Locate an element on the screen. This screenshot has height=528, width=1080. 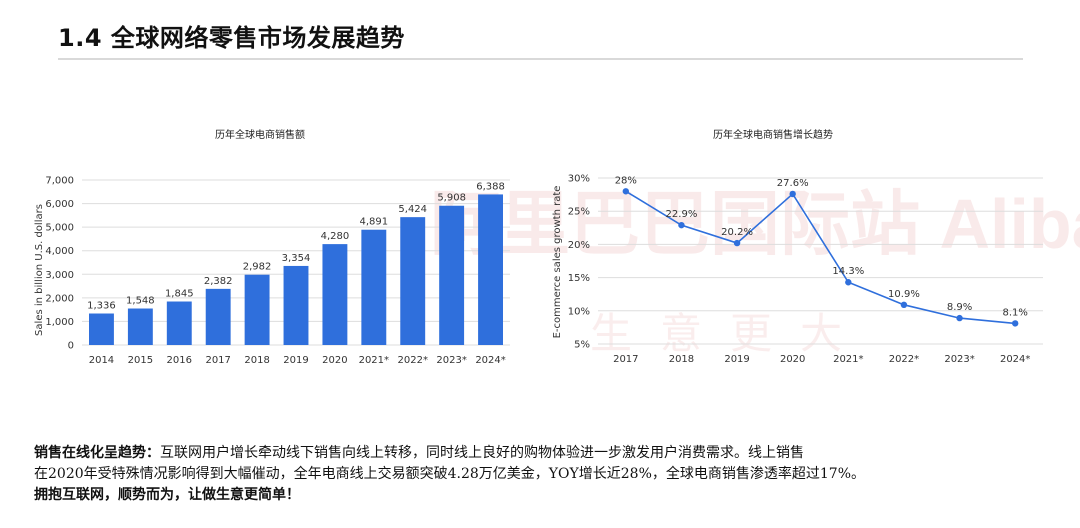
sales-data-label: 1,845 is located at coordinates (179, 294).